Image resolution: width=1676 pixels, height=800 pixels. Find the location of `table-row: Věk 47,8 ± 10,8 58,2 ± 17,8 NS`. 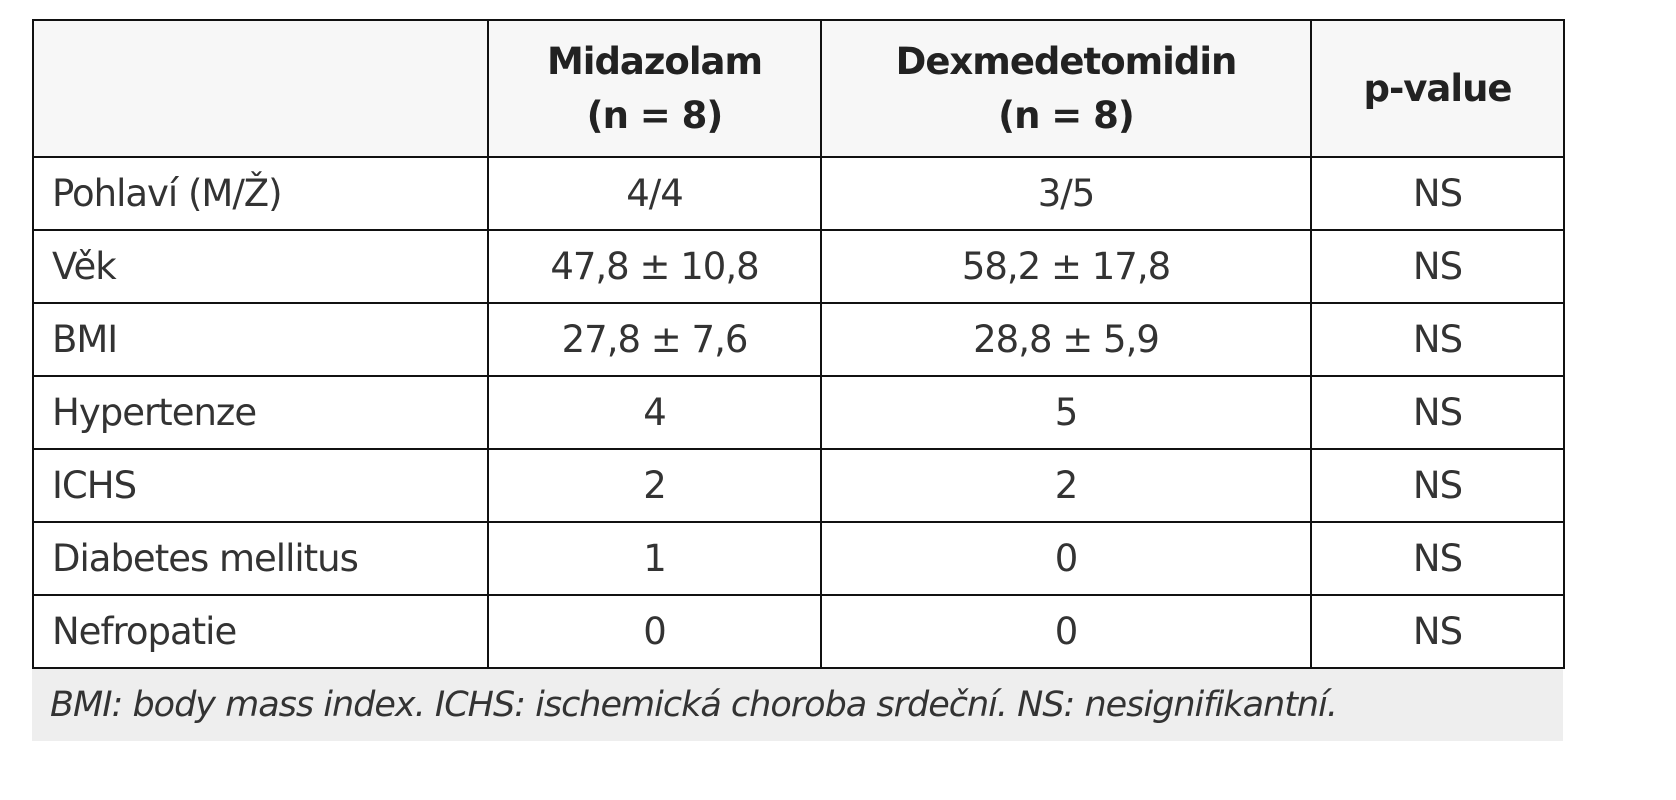

table-row: Věk 47,8 ± 10,8 58,2 ± 17,8 NS is located at coordinates (798, 266).